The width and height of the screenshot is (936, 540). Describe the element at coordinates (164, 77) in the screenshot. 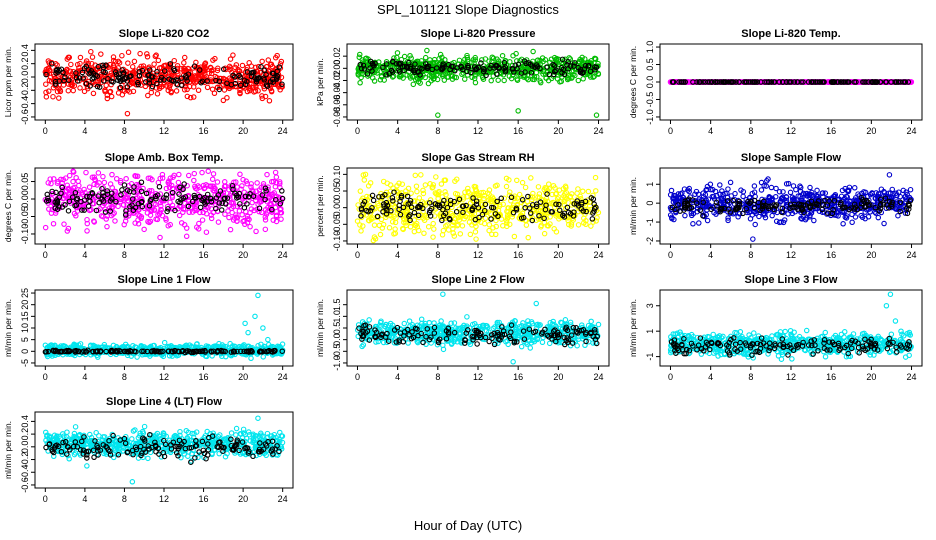

I see `series-overlay` at that location.